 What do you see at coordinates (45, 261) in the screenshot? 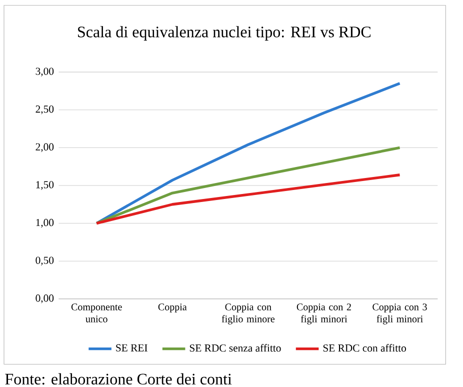
I see `y-tick-label: 0,50` at bounding box center [45, 261].